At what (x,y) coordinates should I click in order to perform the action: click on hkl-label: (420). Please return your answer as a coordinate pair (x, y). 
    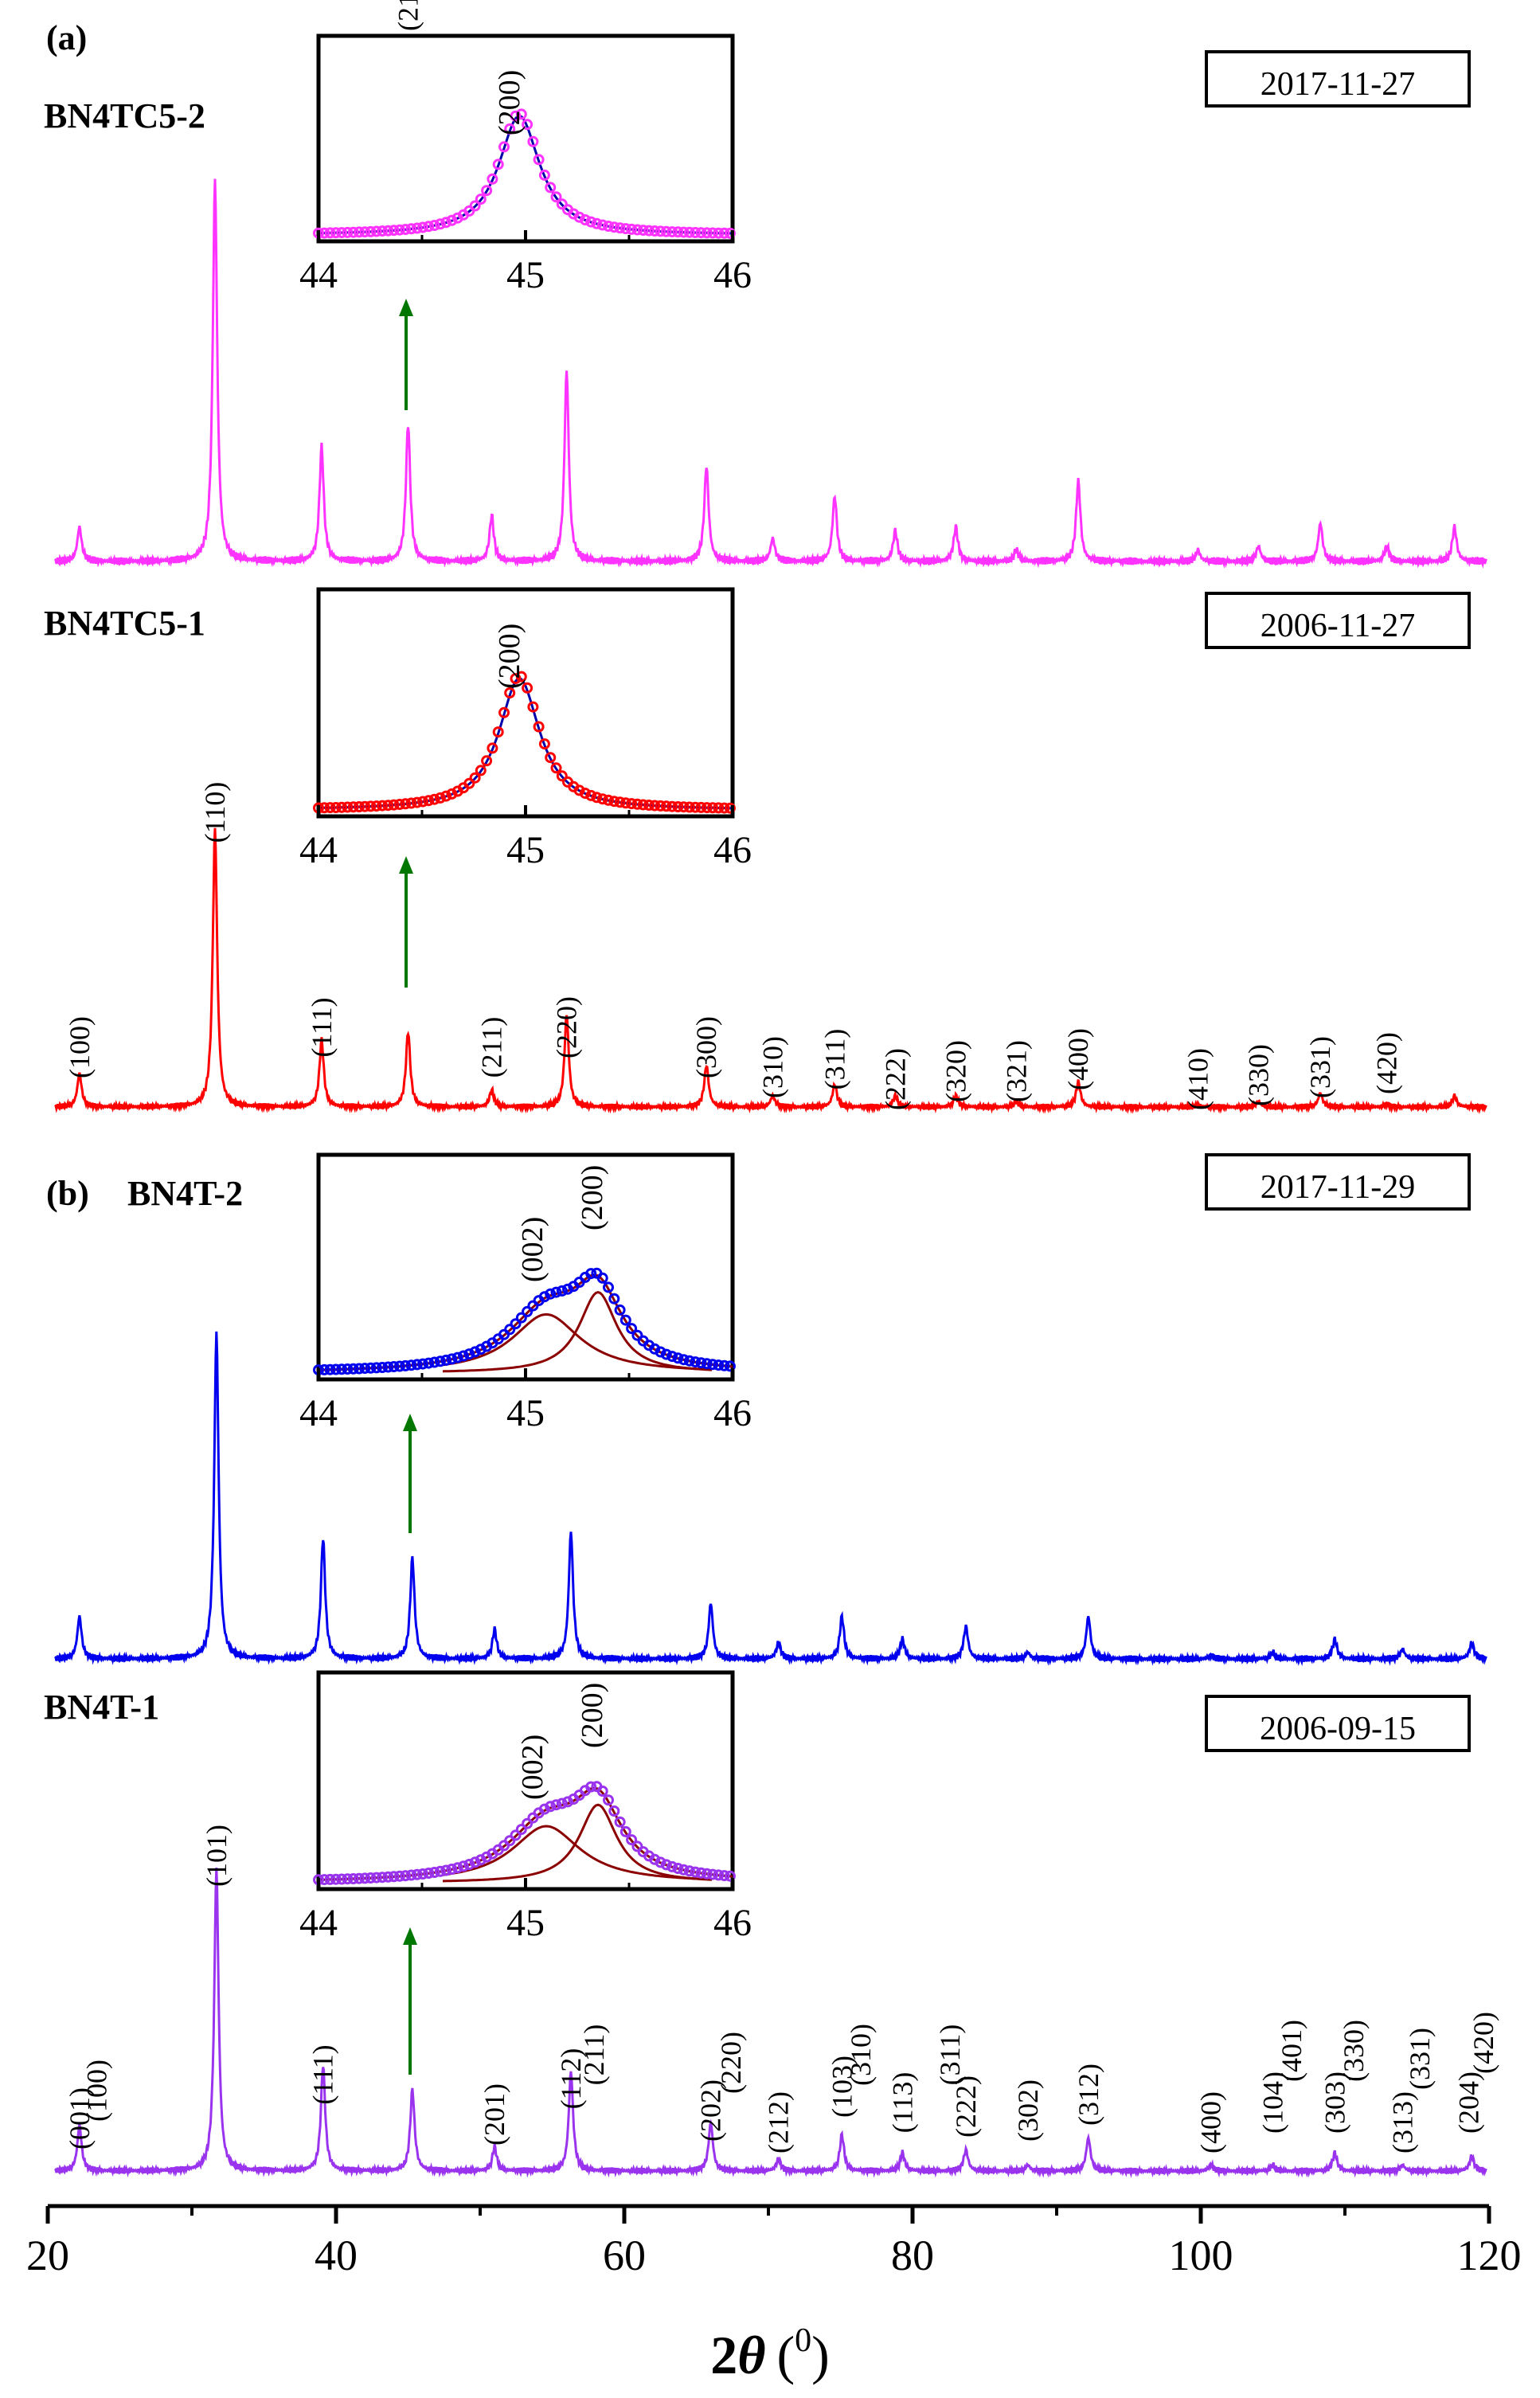
    Looking at the image, I should click on (1483, 2043).